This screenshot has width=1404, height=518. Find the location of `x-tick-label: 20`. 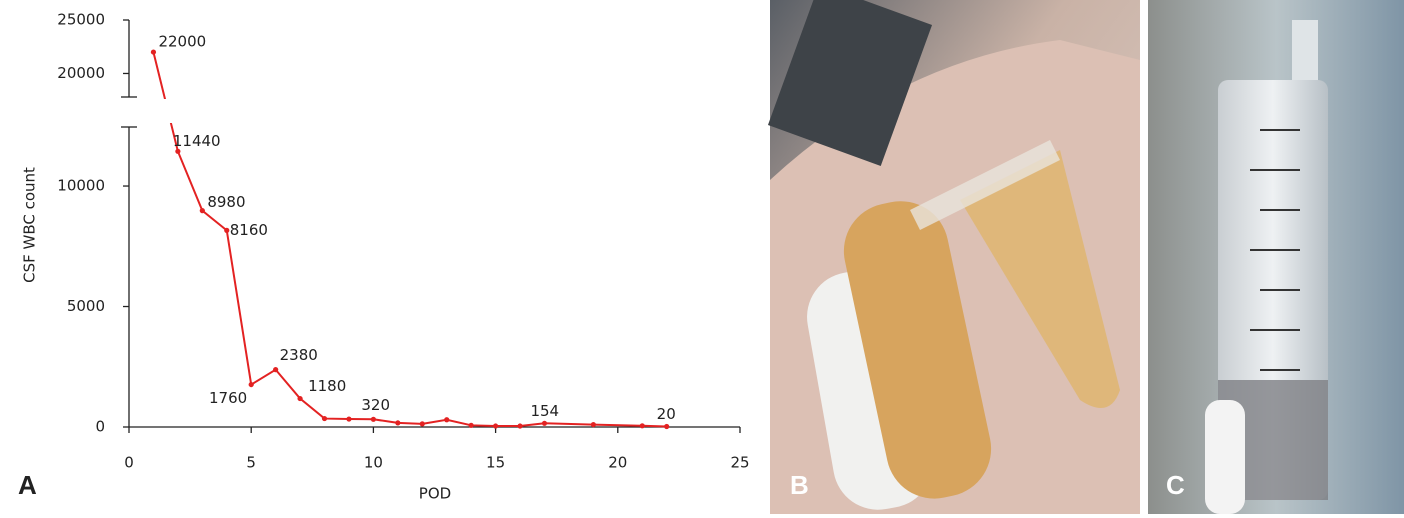

x-tick-label: 20 is located at coordinates (617, 463).